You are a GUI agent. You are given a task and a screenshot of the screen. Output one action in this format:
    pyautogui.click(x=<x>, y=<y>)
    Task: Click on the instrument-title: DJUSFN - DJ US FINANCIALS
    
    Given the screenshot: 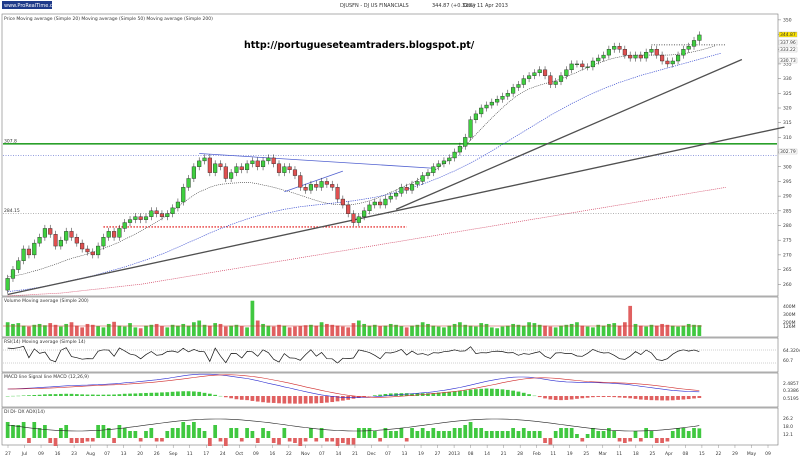 What is the action you would take?
    pyautogui.click(x=374, y=6)
    